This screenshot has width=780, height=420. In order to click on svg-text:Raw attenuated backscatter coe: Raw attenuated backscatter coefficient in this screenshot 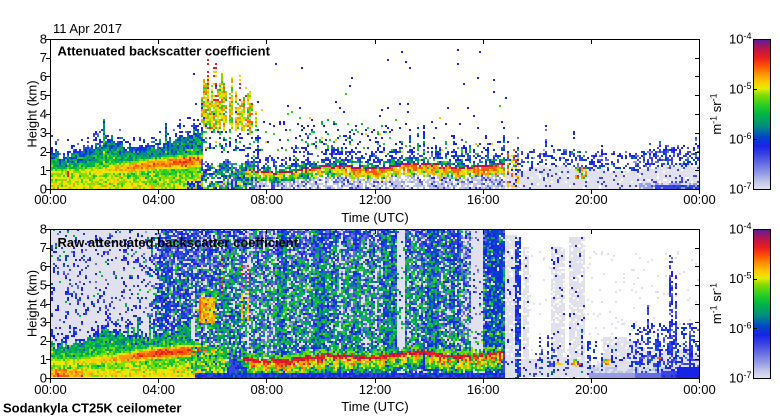, I will do `click(178, 242)`.